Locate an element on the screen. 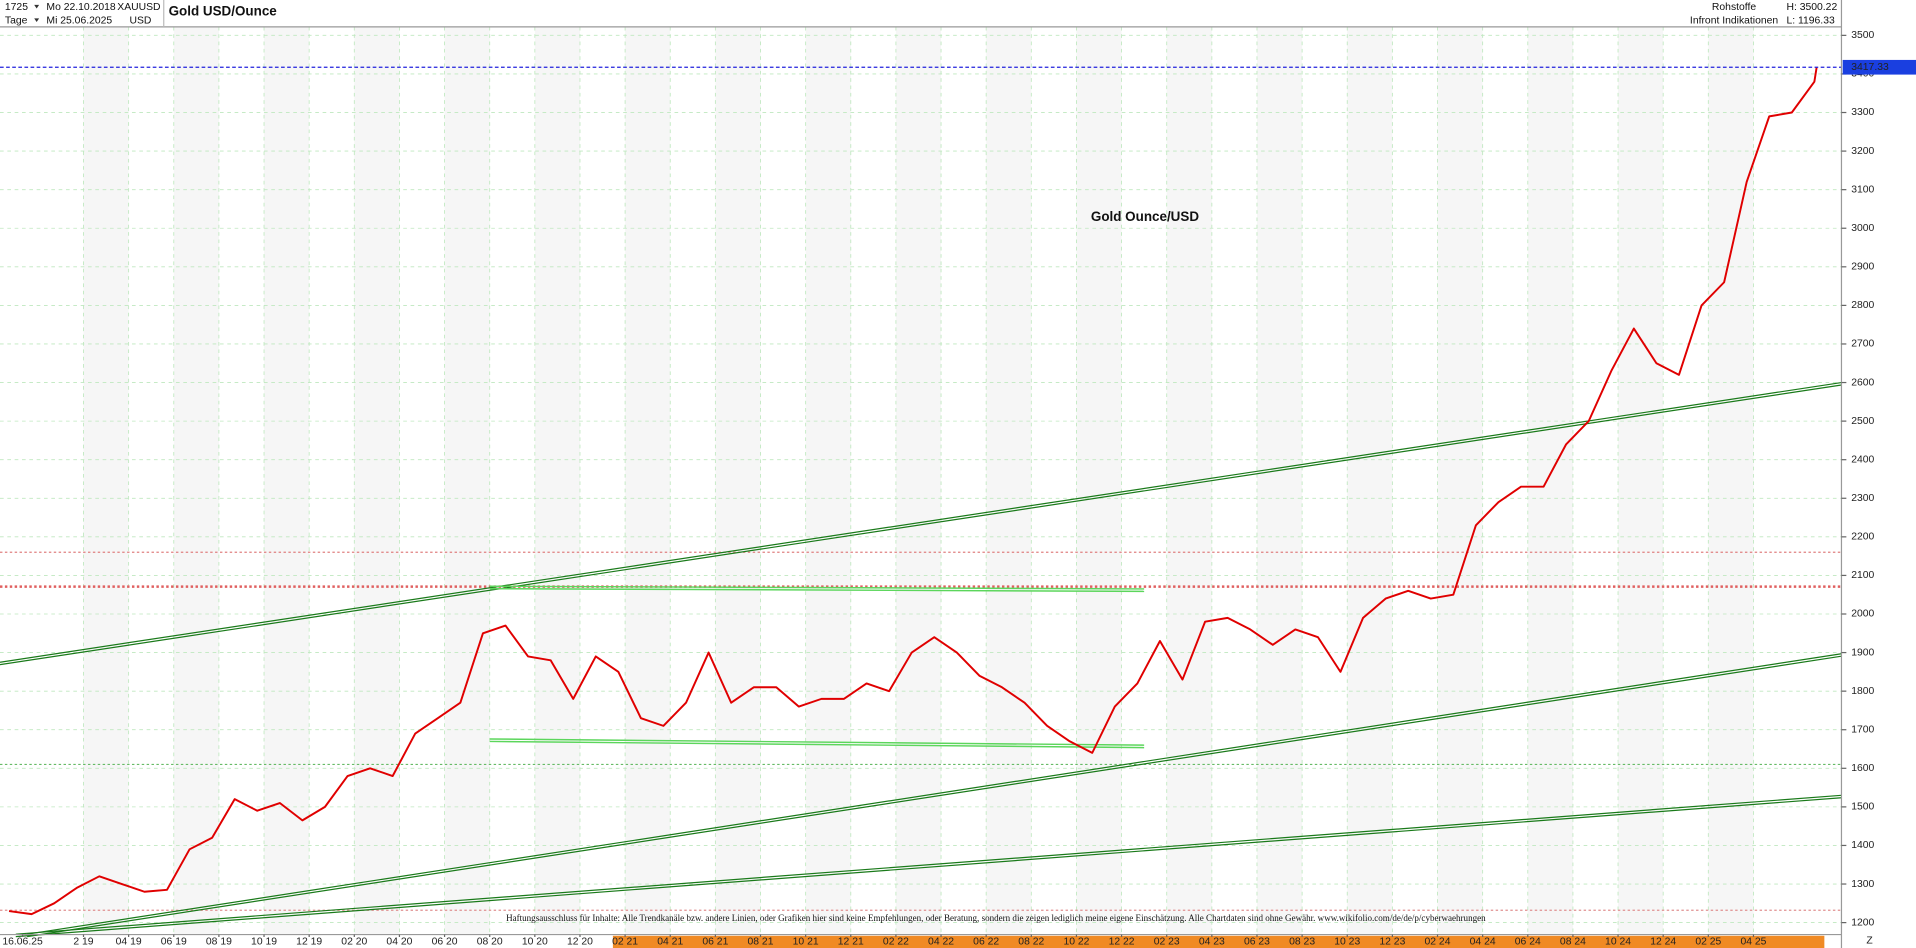 The width and height of the screenshot is (1916, 948). x-tick-label: 06 19 is located at coordinates (174, 942).